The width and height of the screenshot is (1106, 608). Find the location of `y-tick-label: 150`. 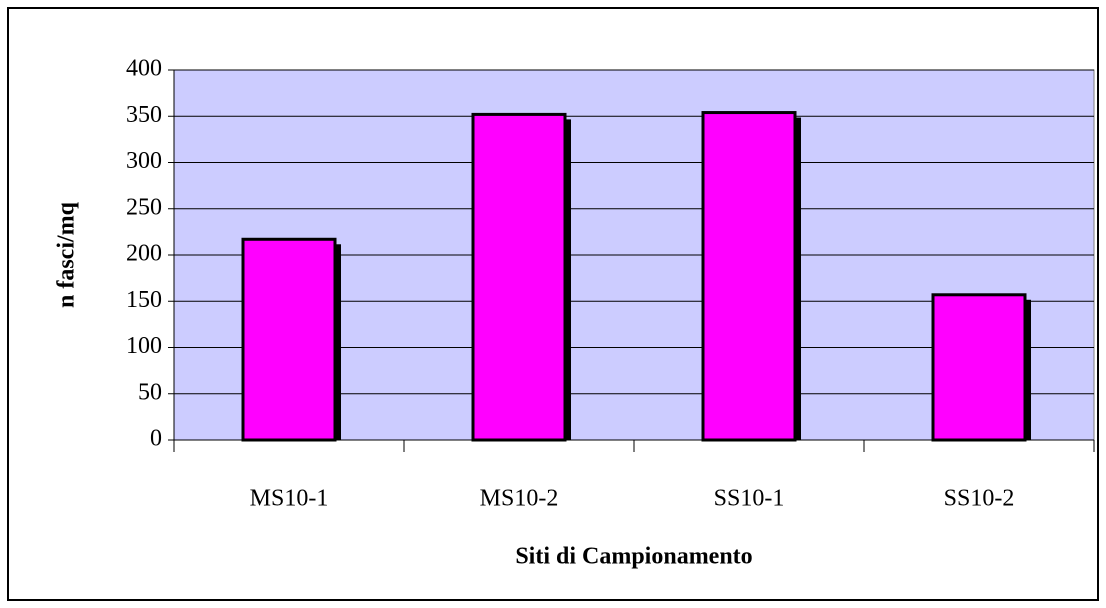

y-tick-label: 150 is located at coordinates (144, 300).